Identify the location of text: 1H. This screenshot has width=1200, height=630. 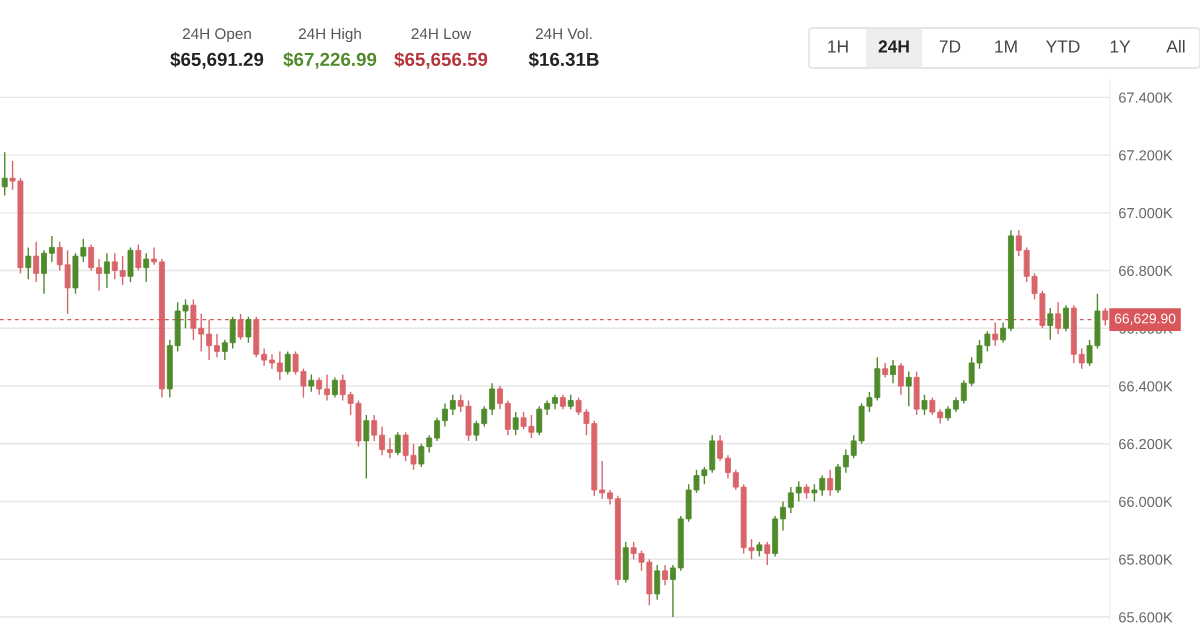
(838, 46).